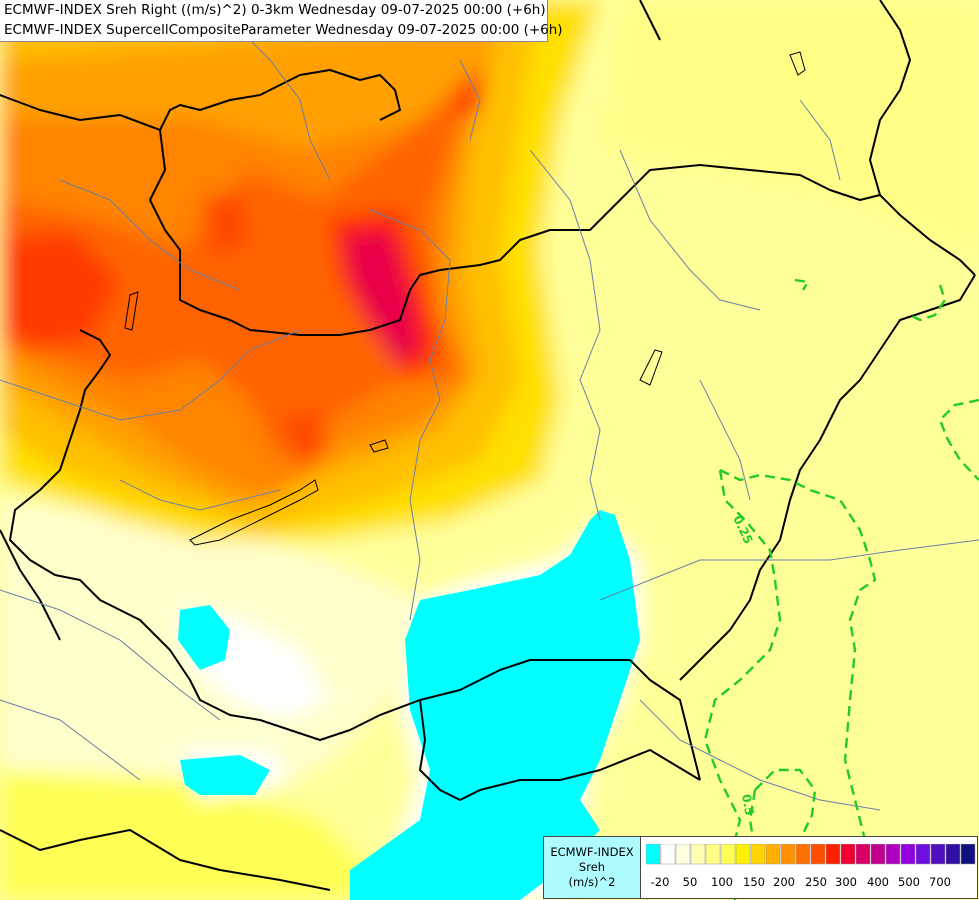 This screenshot has width=979, height=900. I want to click on legend-title: ECMWF-INDEX Sreh (m/s)^2, so click(592, 867).